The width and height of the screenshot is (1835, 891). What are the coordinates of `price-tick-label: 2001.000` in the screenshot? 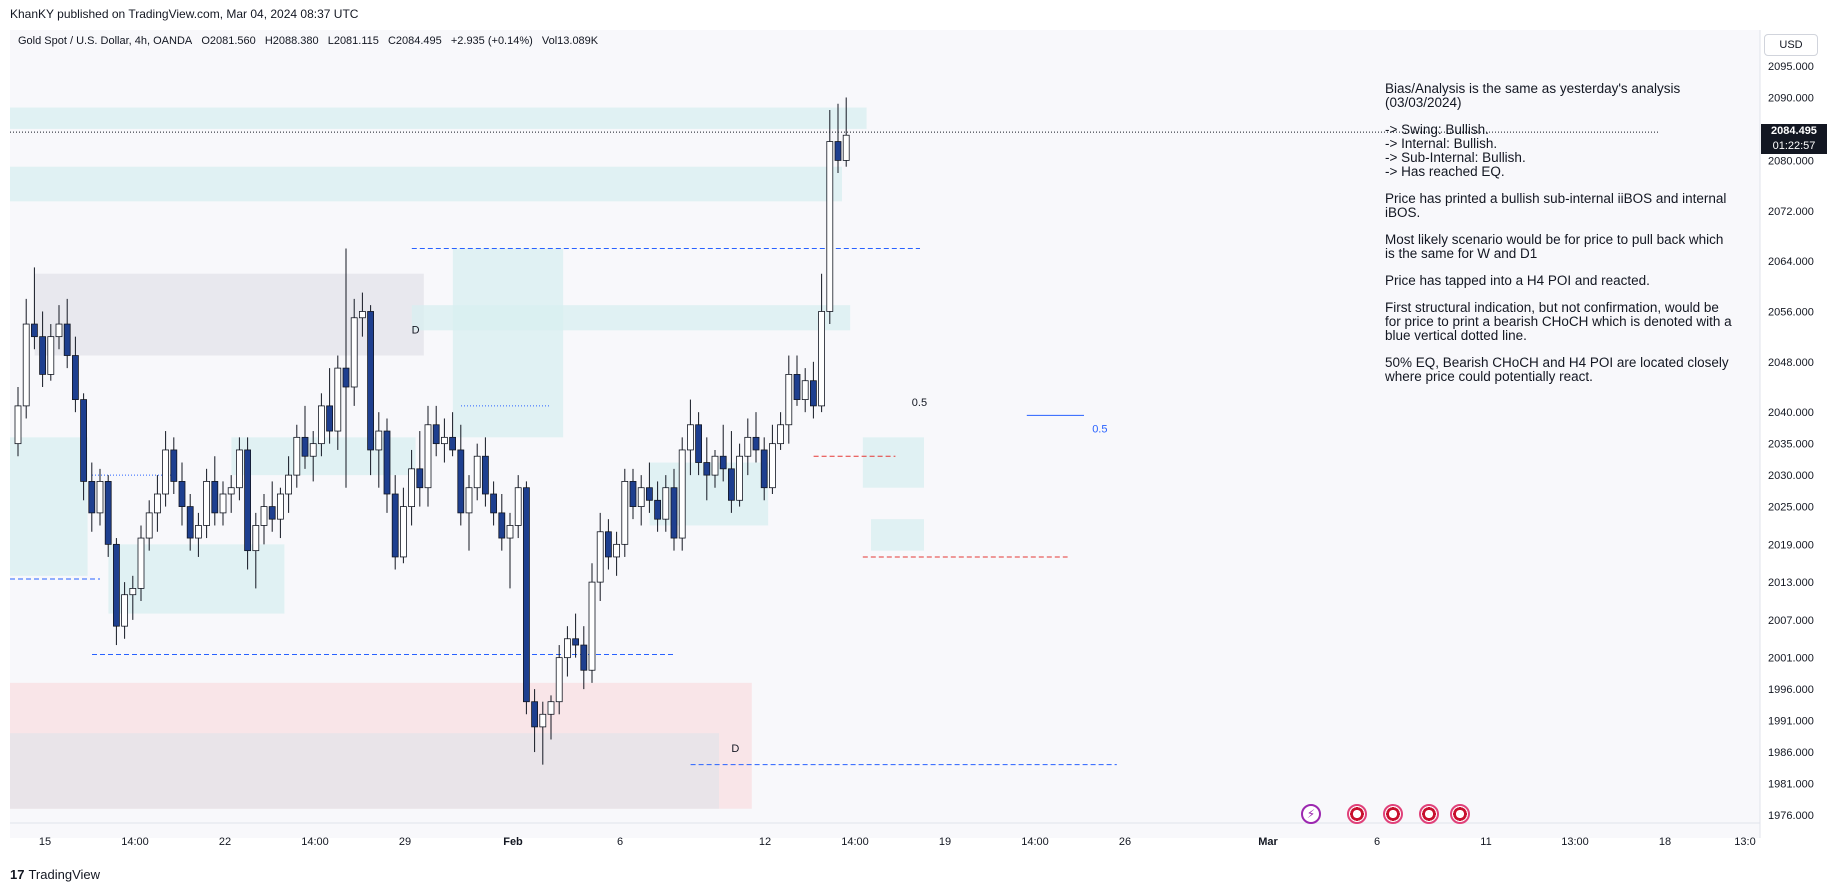 It's located at (1791, 659).